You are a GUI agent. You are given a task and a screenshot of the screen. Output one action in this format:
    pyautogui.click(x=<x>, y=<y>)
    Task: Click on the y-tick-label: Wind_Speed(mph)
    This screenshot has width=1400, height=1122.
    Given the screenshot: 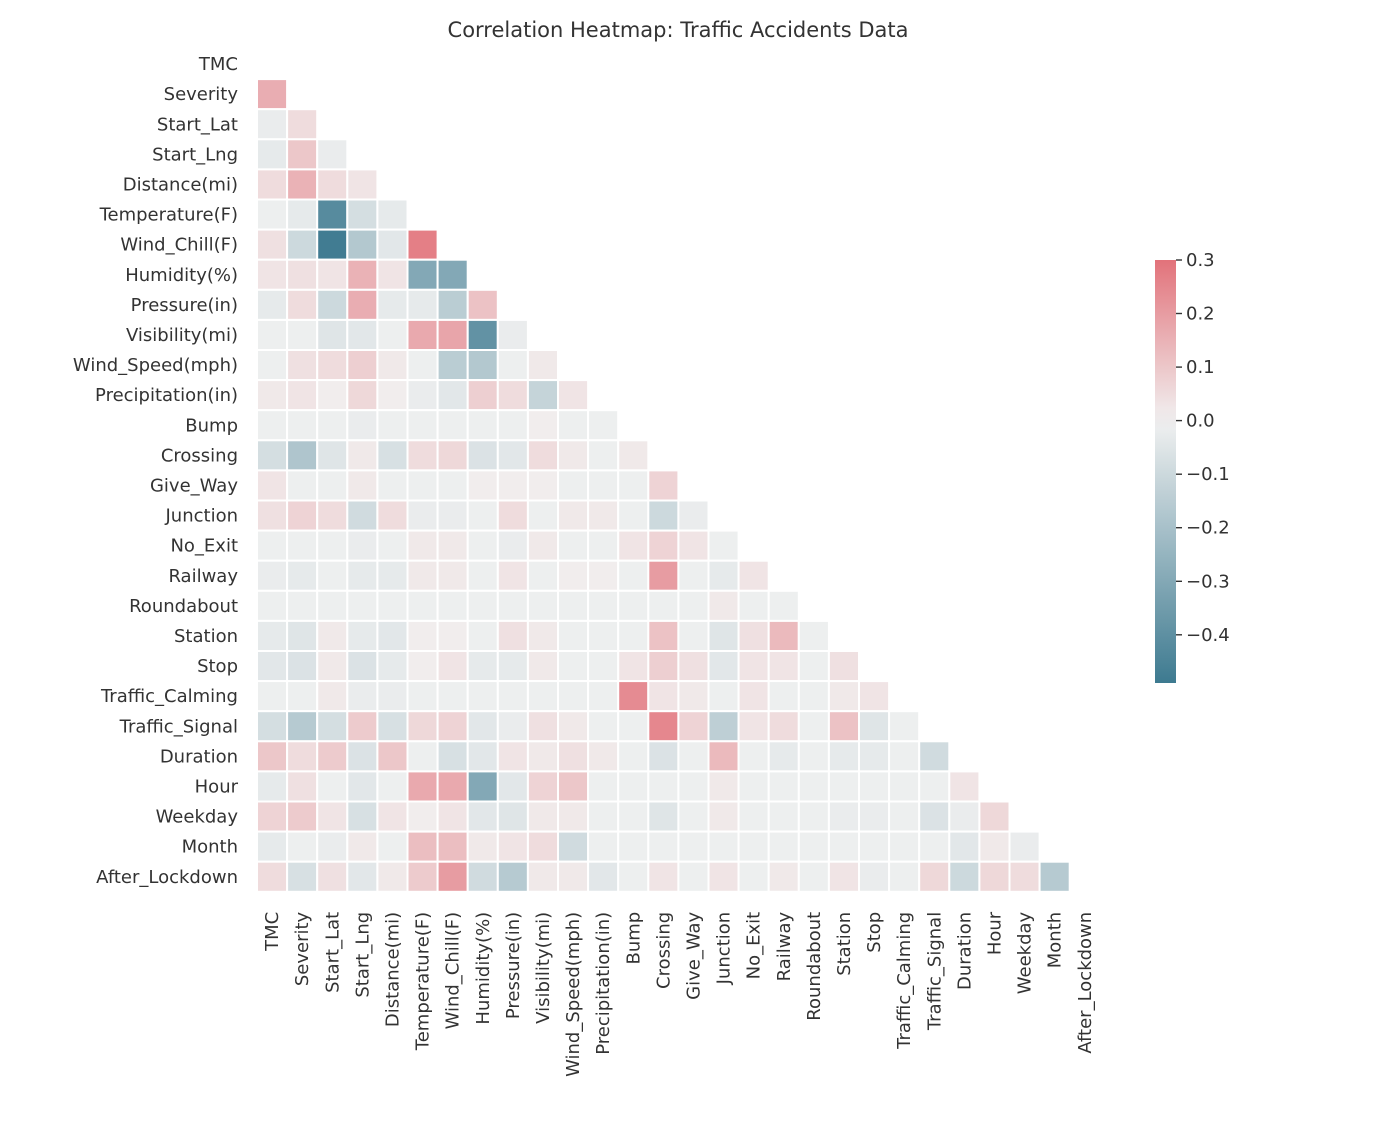 What is the action you would take?
    pyautogui.click(x=155, y=365)
    